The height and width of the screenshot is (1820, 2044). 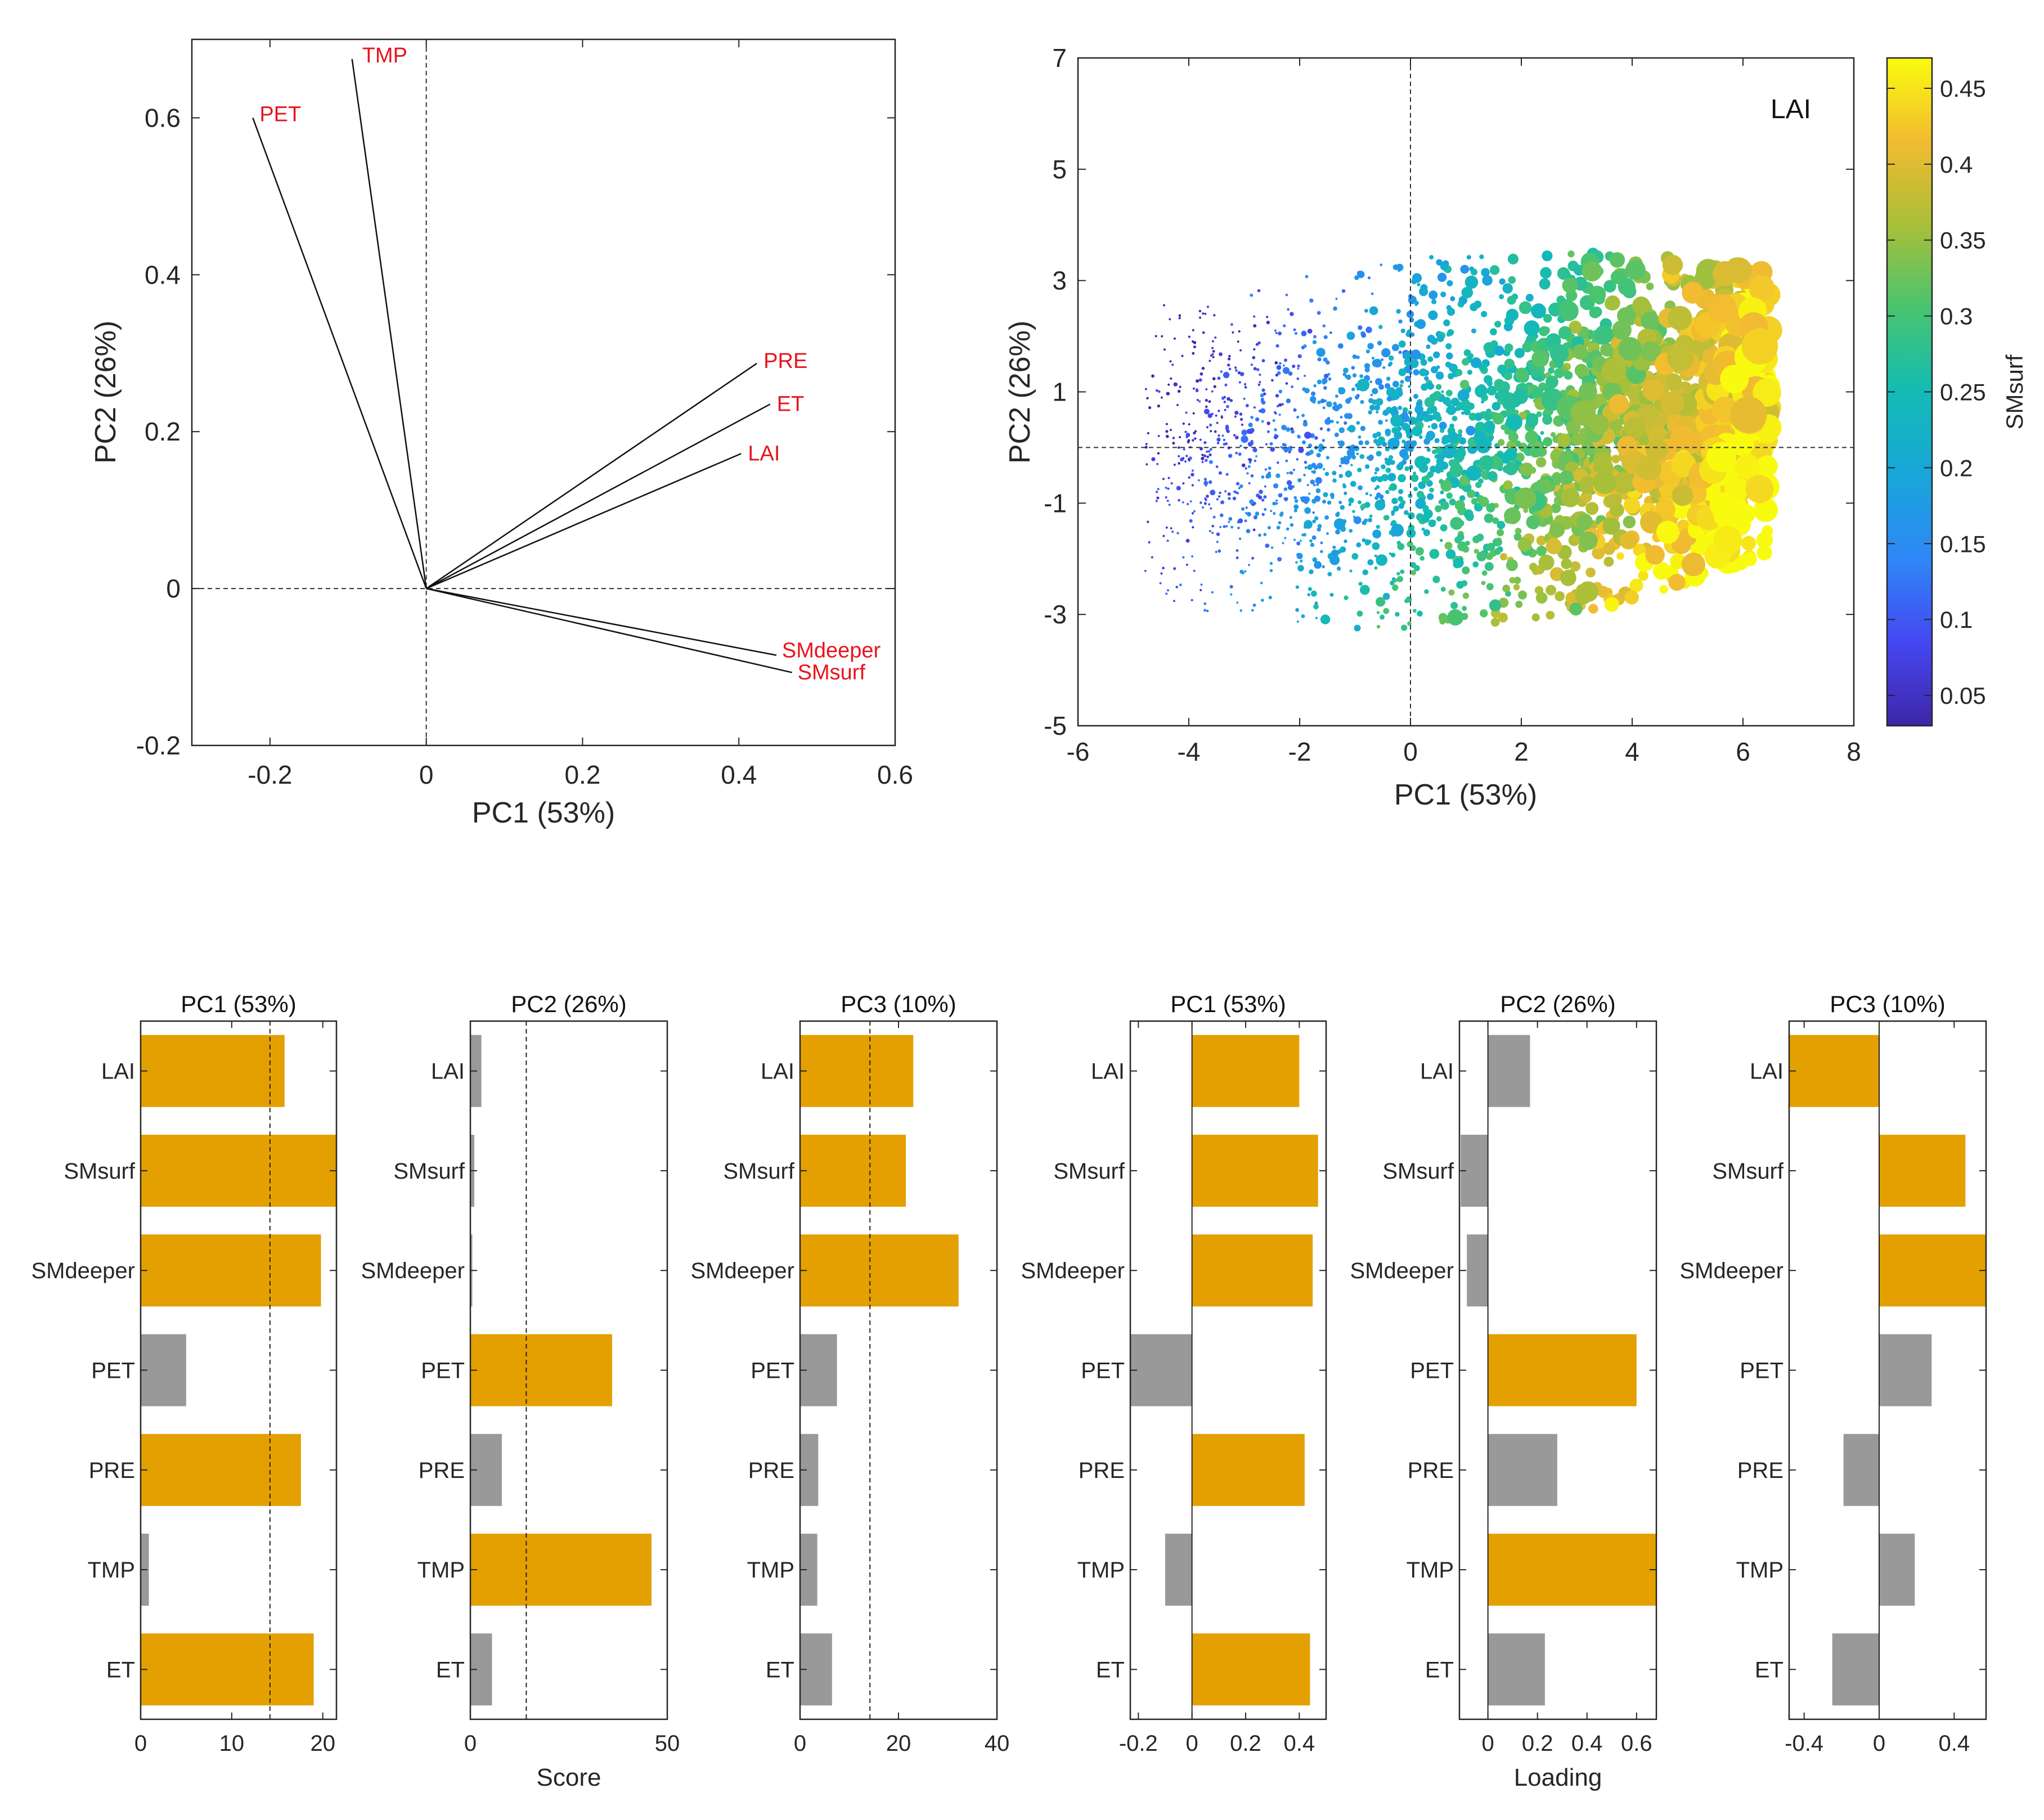 I want to click on bar-marks-score-pc3, so click(x=880, y=1370).